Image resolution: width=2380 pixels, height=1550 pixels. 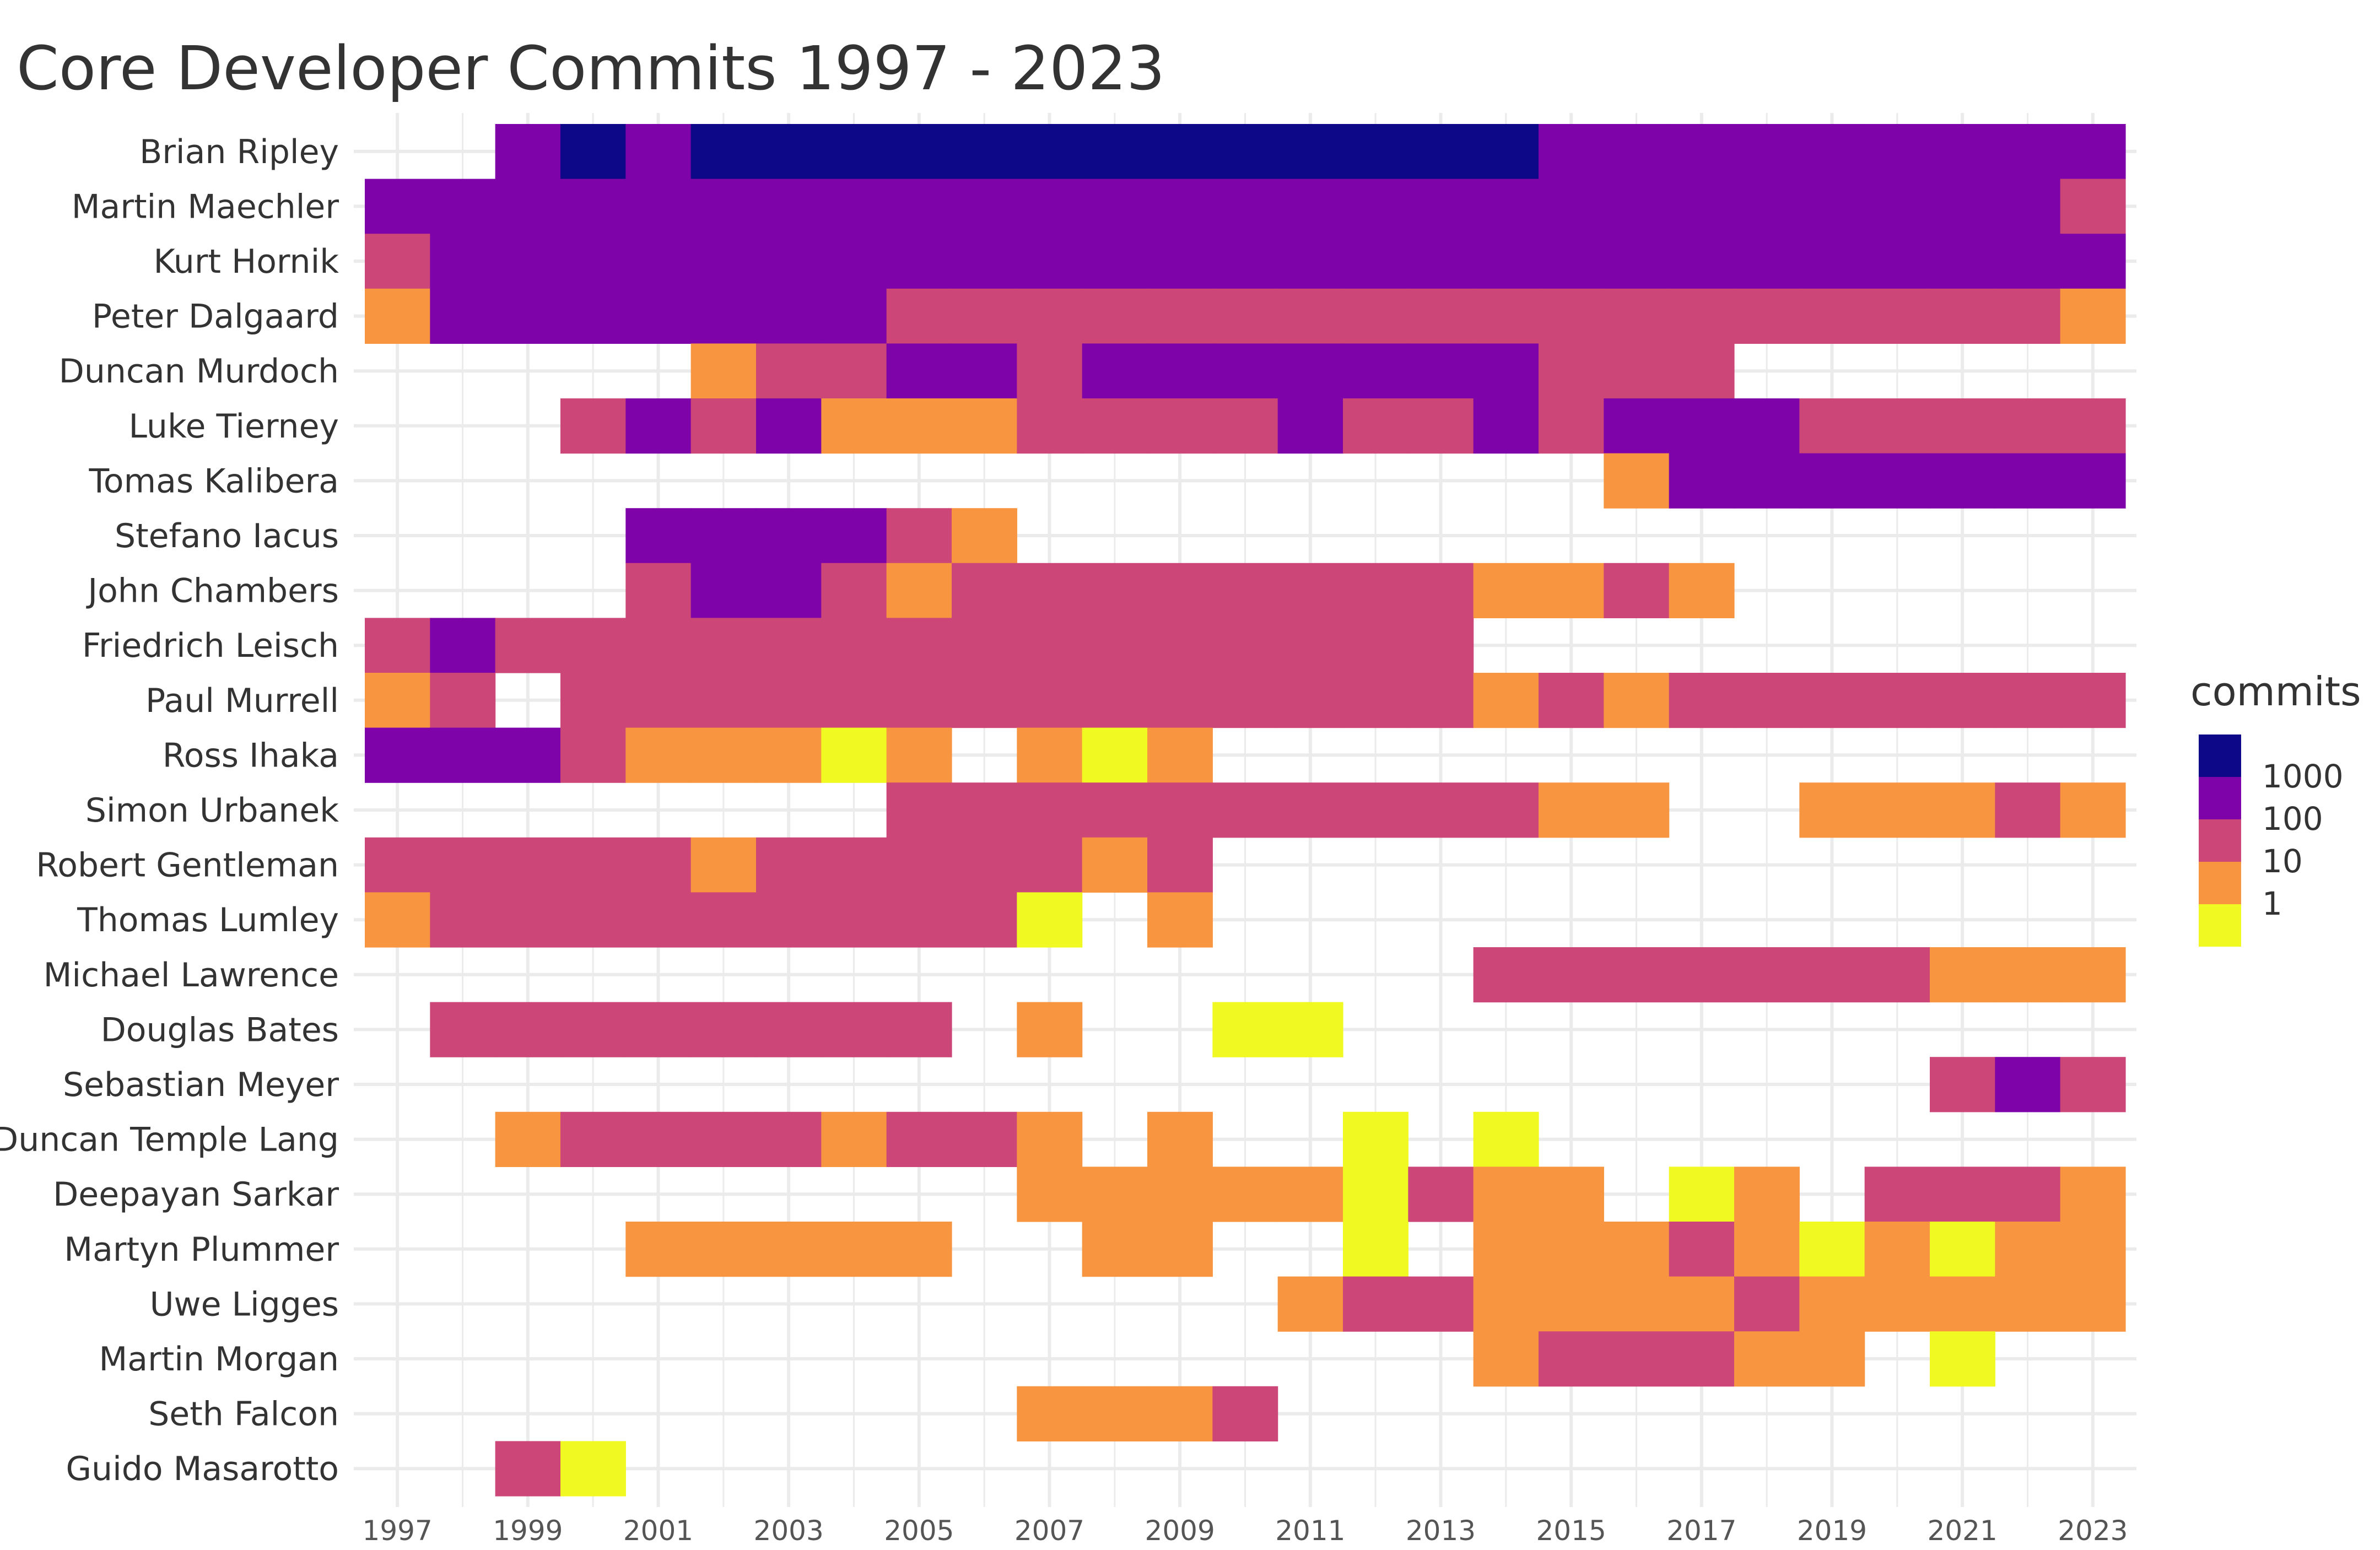 I want to click on tile-martin-maechler-2017, so click(x=1702, y=206).